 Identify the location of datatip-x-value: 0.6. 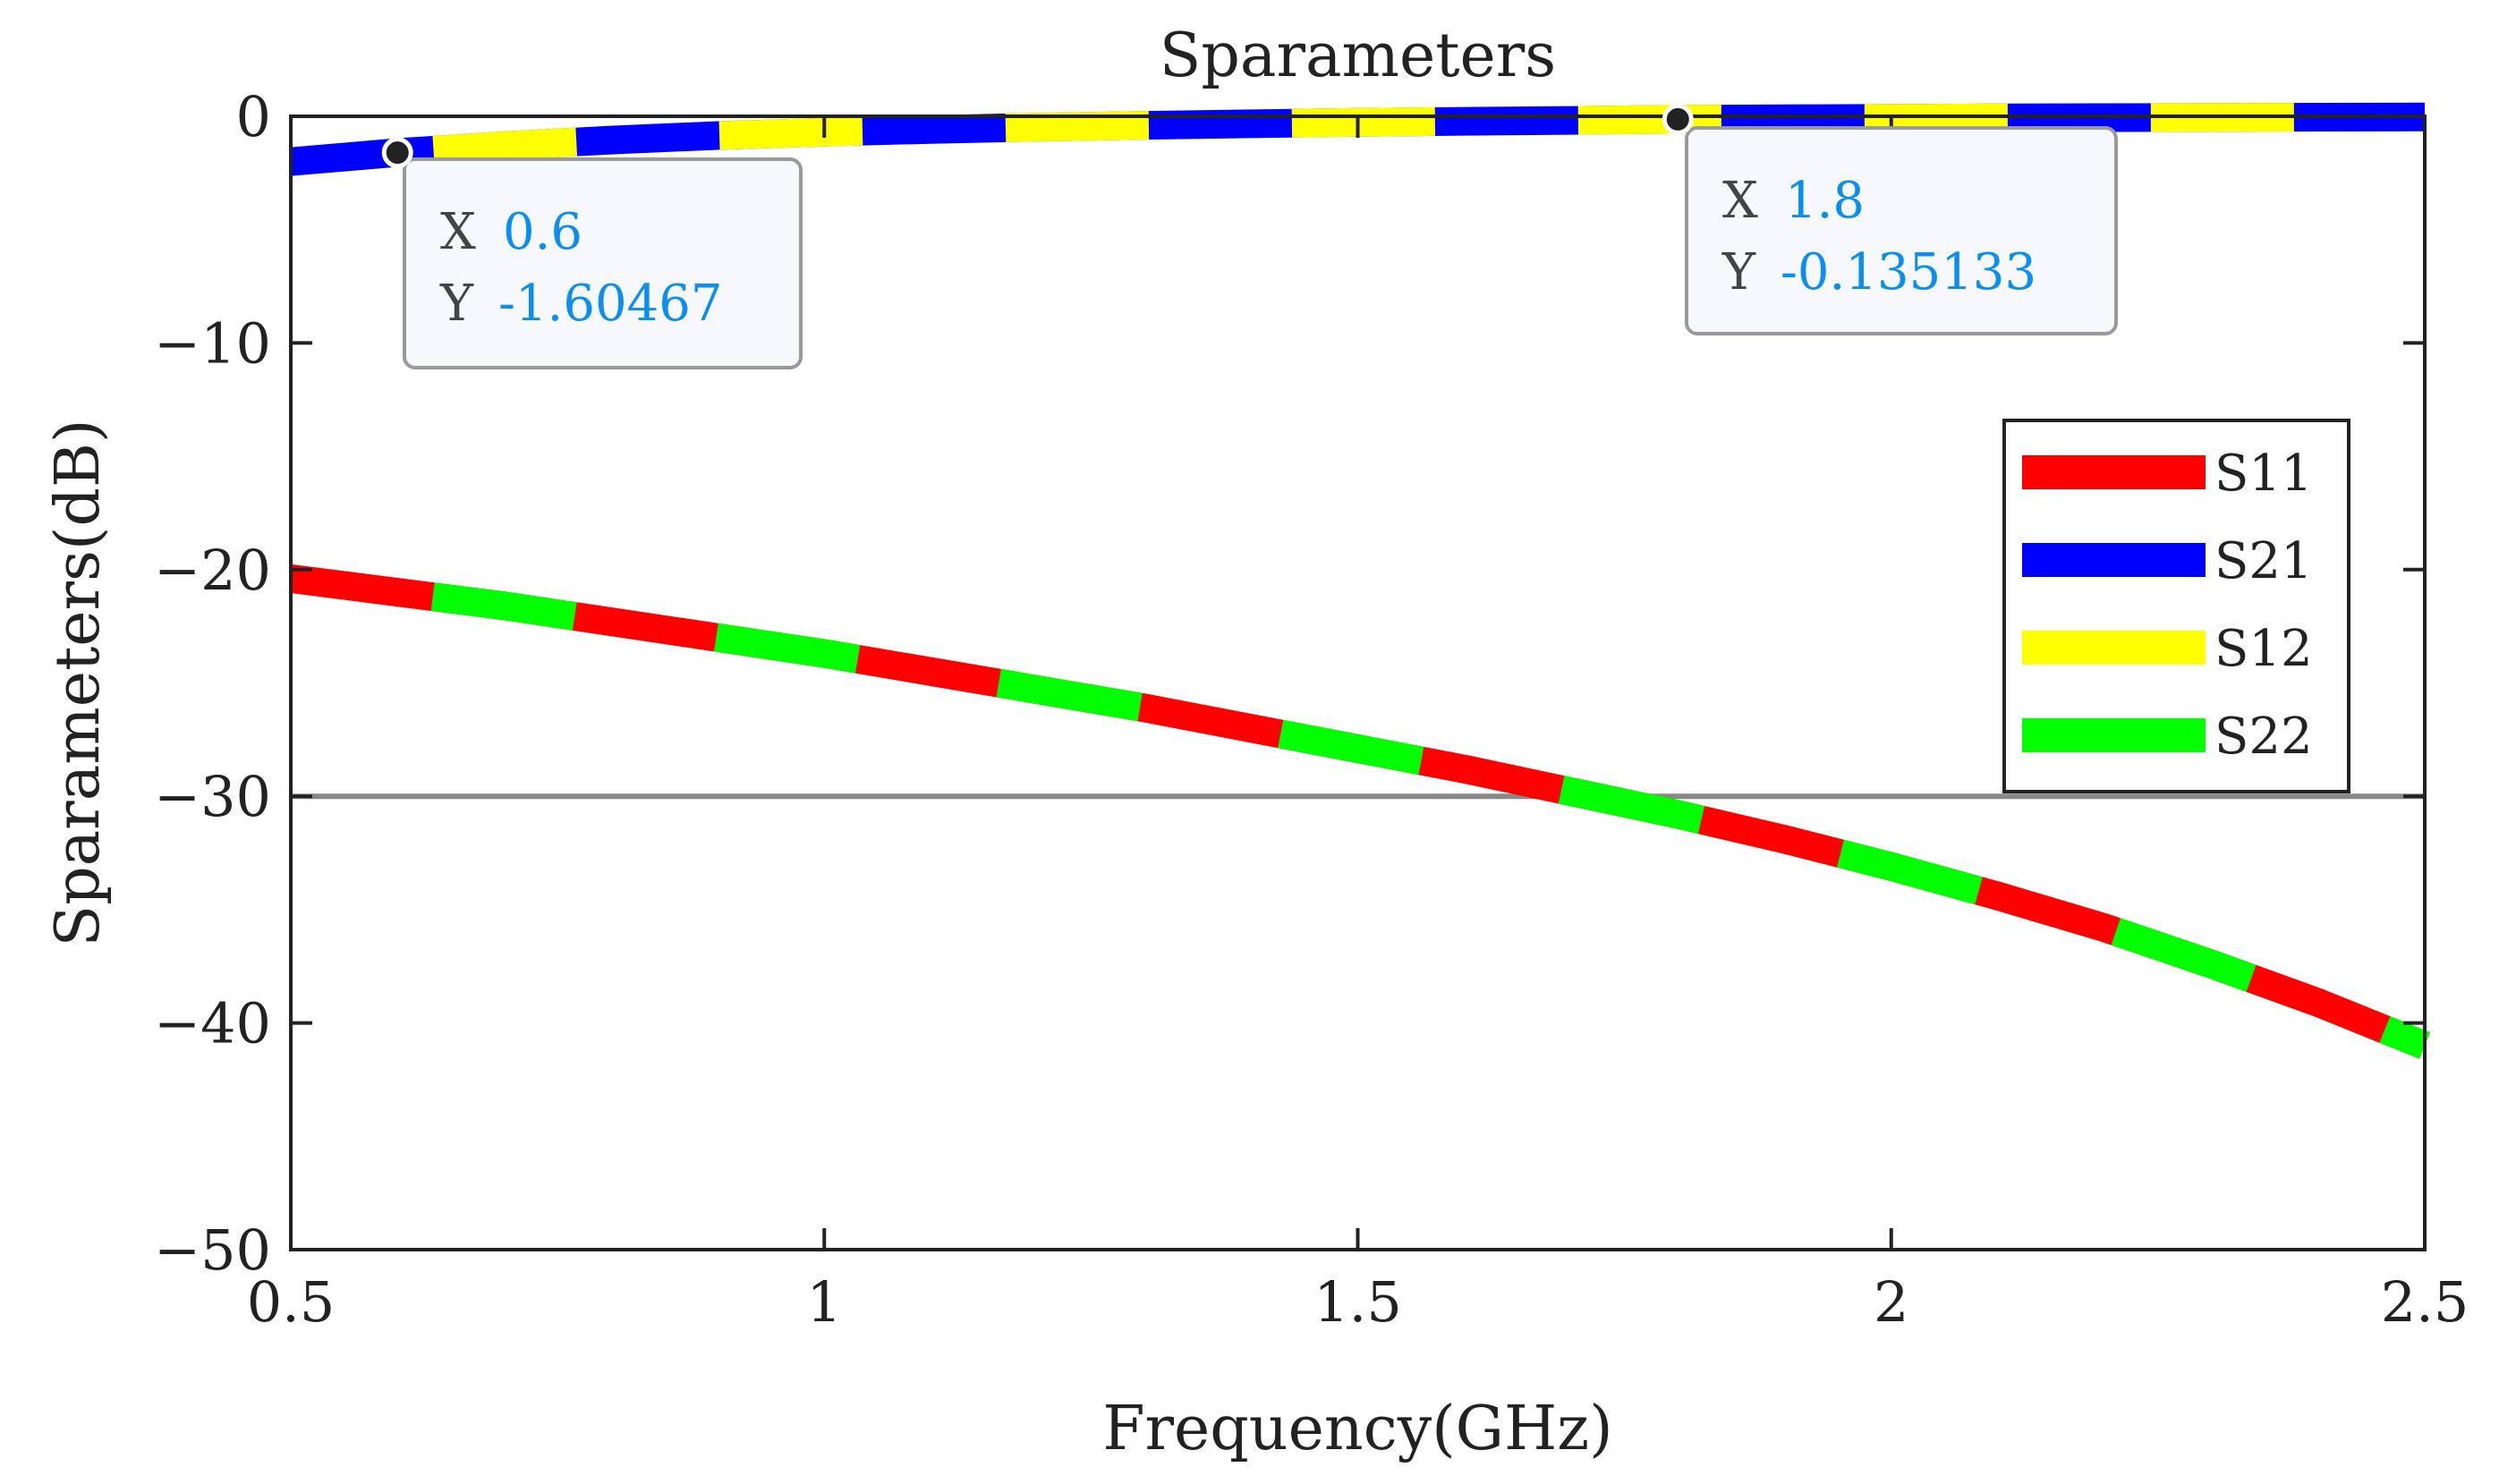
(542, 232).